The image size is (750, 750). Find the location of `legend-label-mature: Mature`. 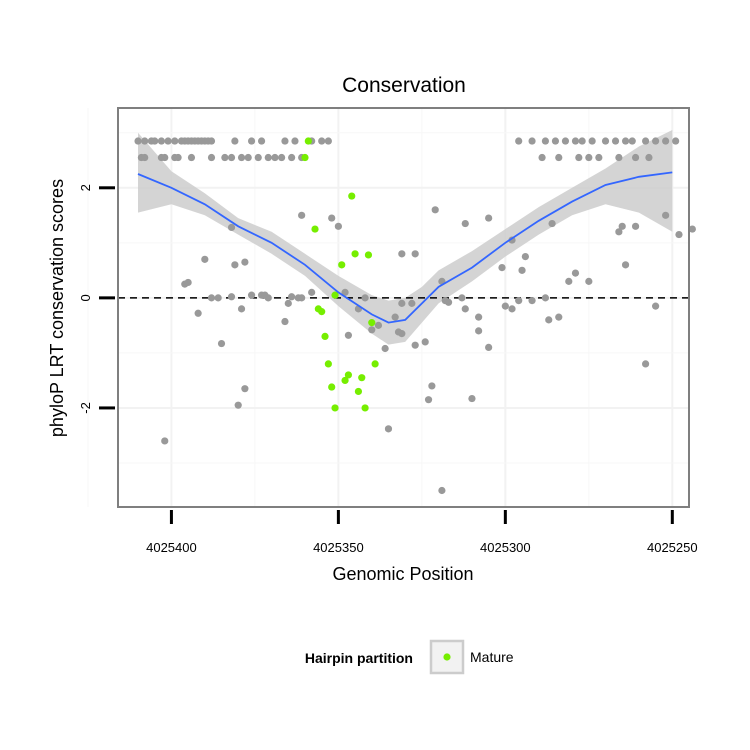

legend-label-mature: Mature is located at coordinates (492, 657).